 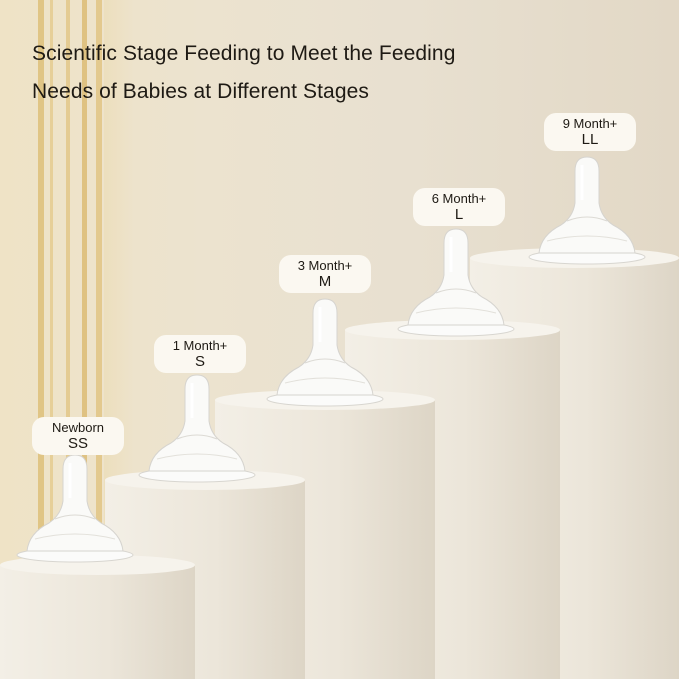 I want to click on headline-line-2: Needs of Babies at Different Stages, so click(x=200, y=91).